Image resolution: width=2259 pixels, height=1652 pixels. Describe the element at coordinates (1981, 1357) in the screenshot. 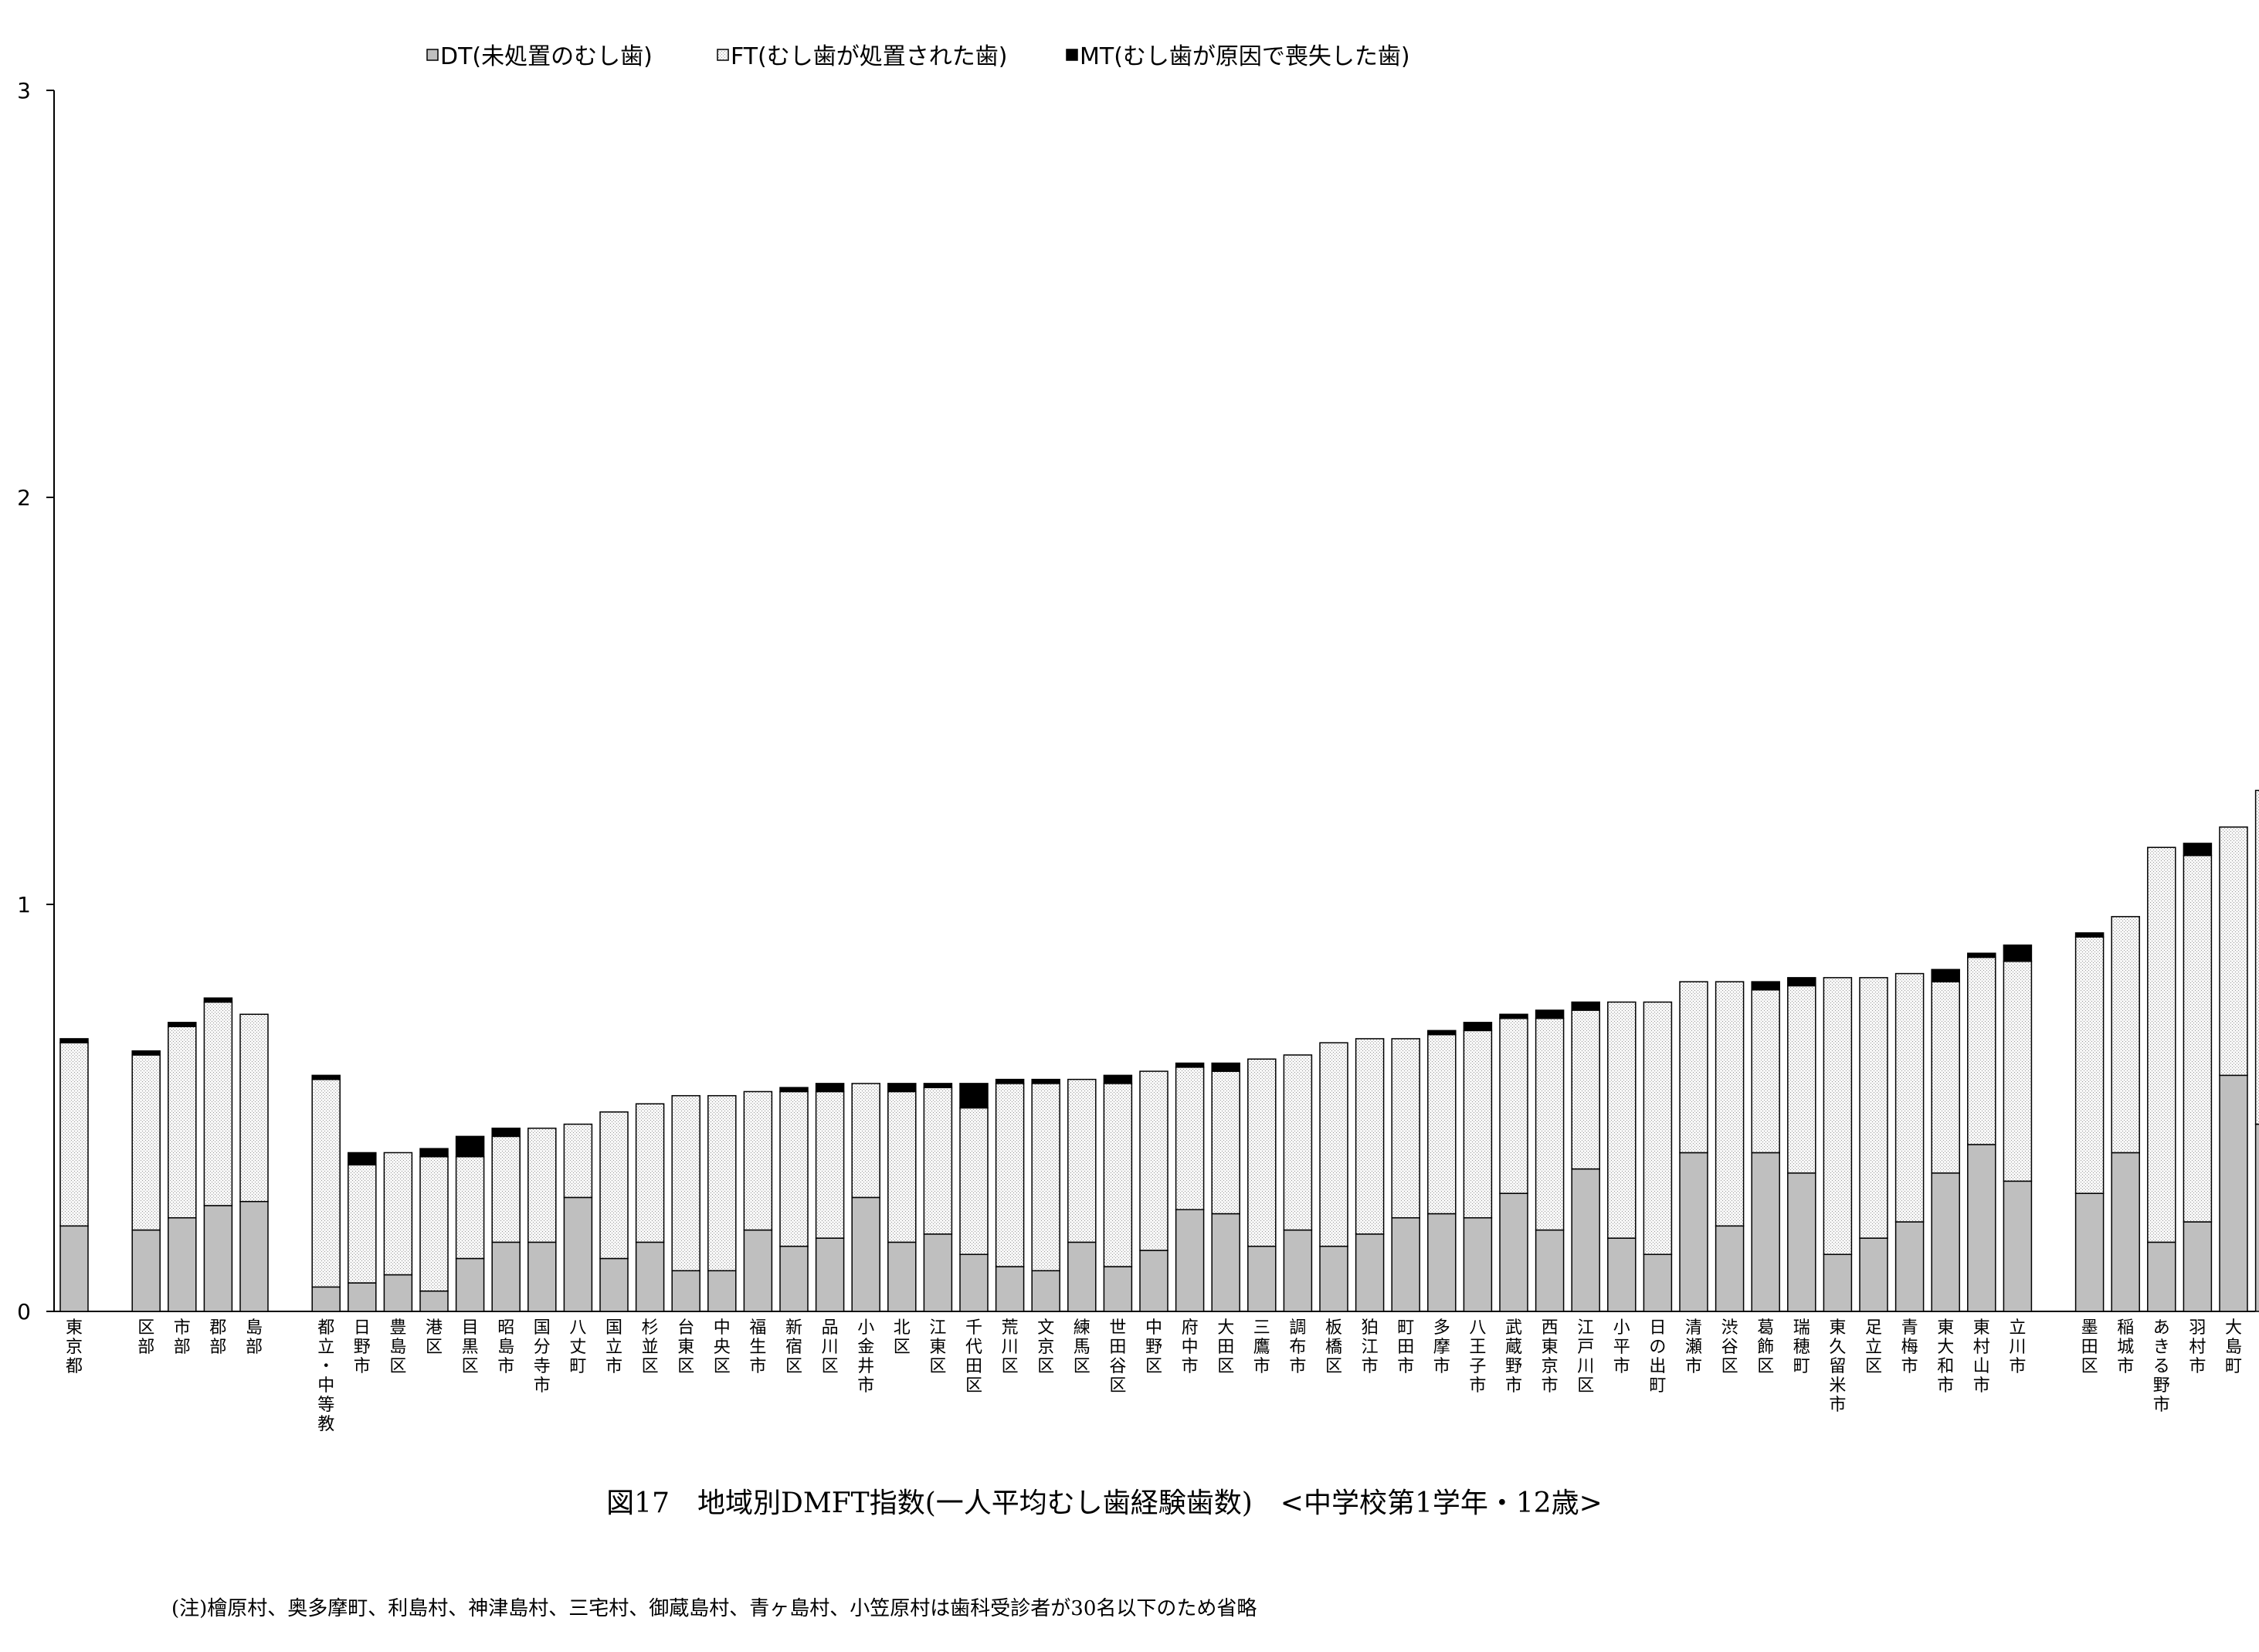

I see `category-label: 東村山市` at that location.